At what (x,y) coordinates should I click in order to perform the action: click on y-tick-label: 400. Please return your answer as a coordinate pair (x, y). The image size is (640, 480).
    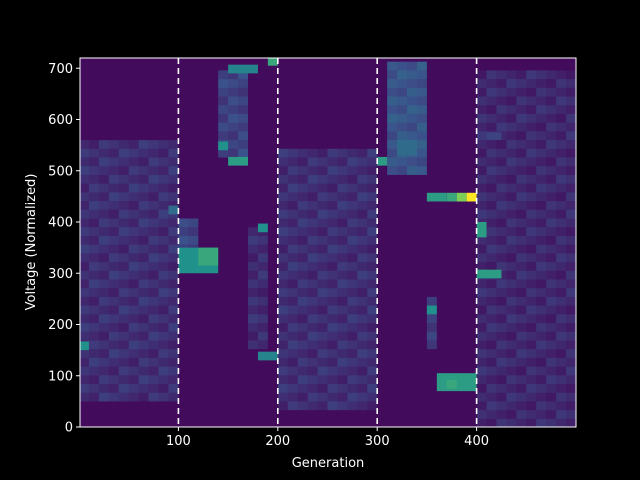
    Looking at the image, I should click on (60, 223).